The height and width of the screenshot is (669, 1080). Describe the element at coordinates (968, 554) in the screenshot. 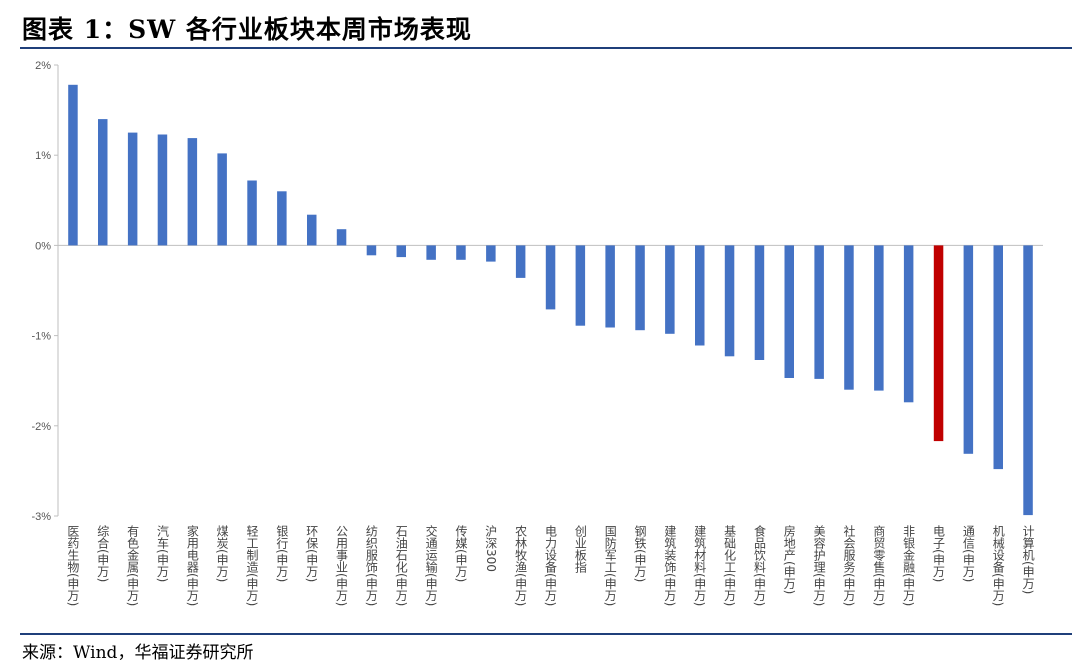

I see `x-tick-label: 通信(申万)` at that location.